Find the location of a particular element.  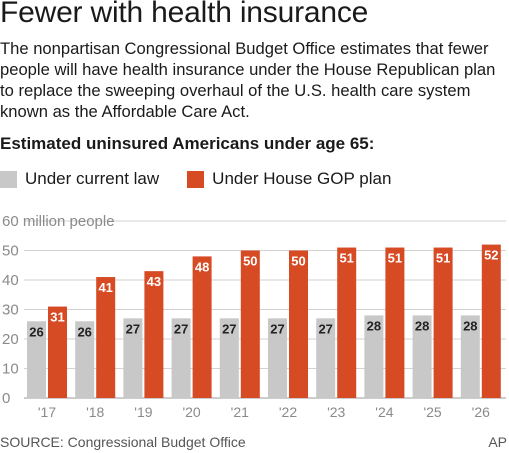

y-tick-label: 20 is located at coordinates (10, 339).